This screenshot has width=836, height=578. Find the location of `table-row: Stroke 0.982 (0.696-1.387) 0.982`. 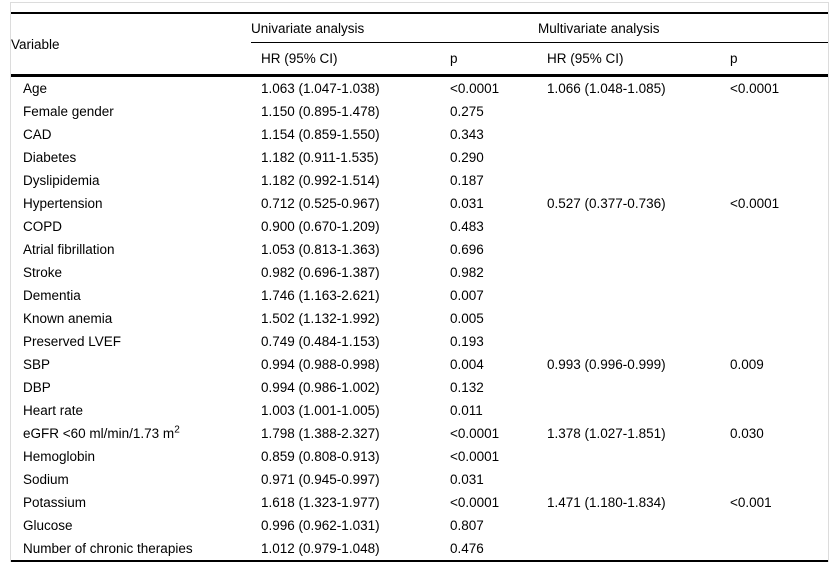

table-row: Stroke 0.982 (0.696-1.387) 0.982 is located at coordinates (419, 272).